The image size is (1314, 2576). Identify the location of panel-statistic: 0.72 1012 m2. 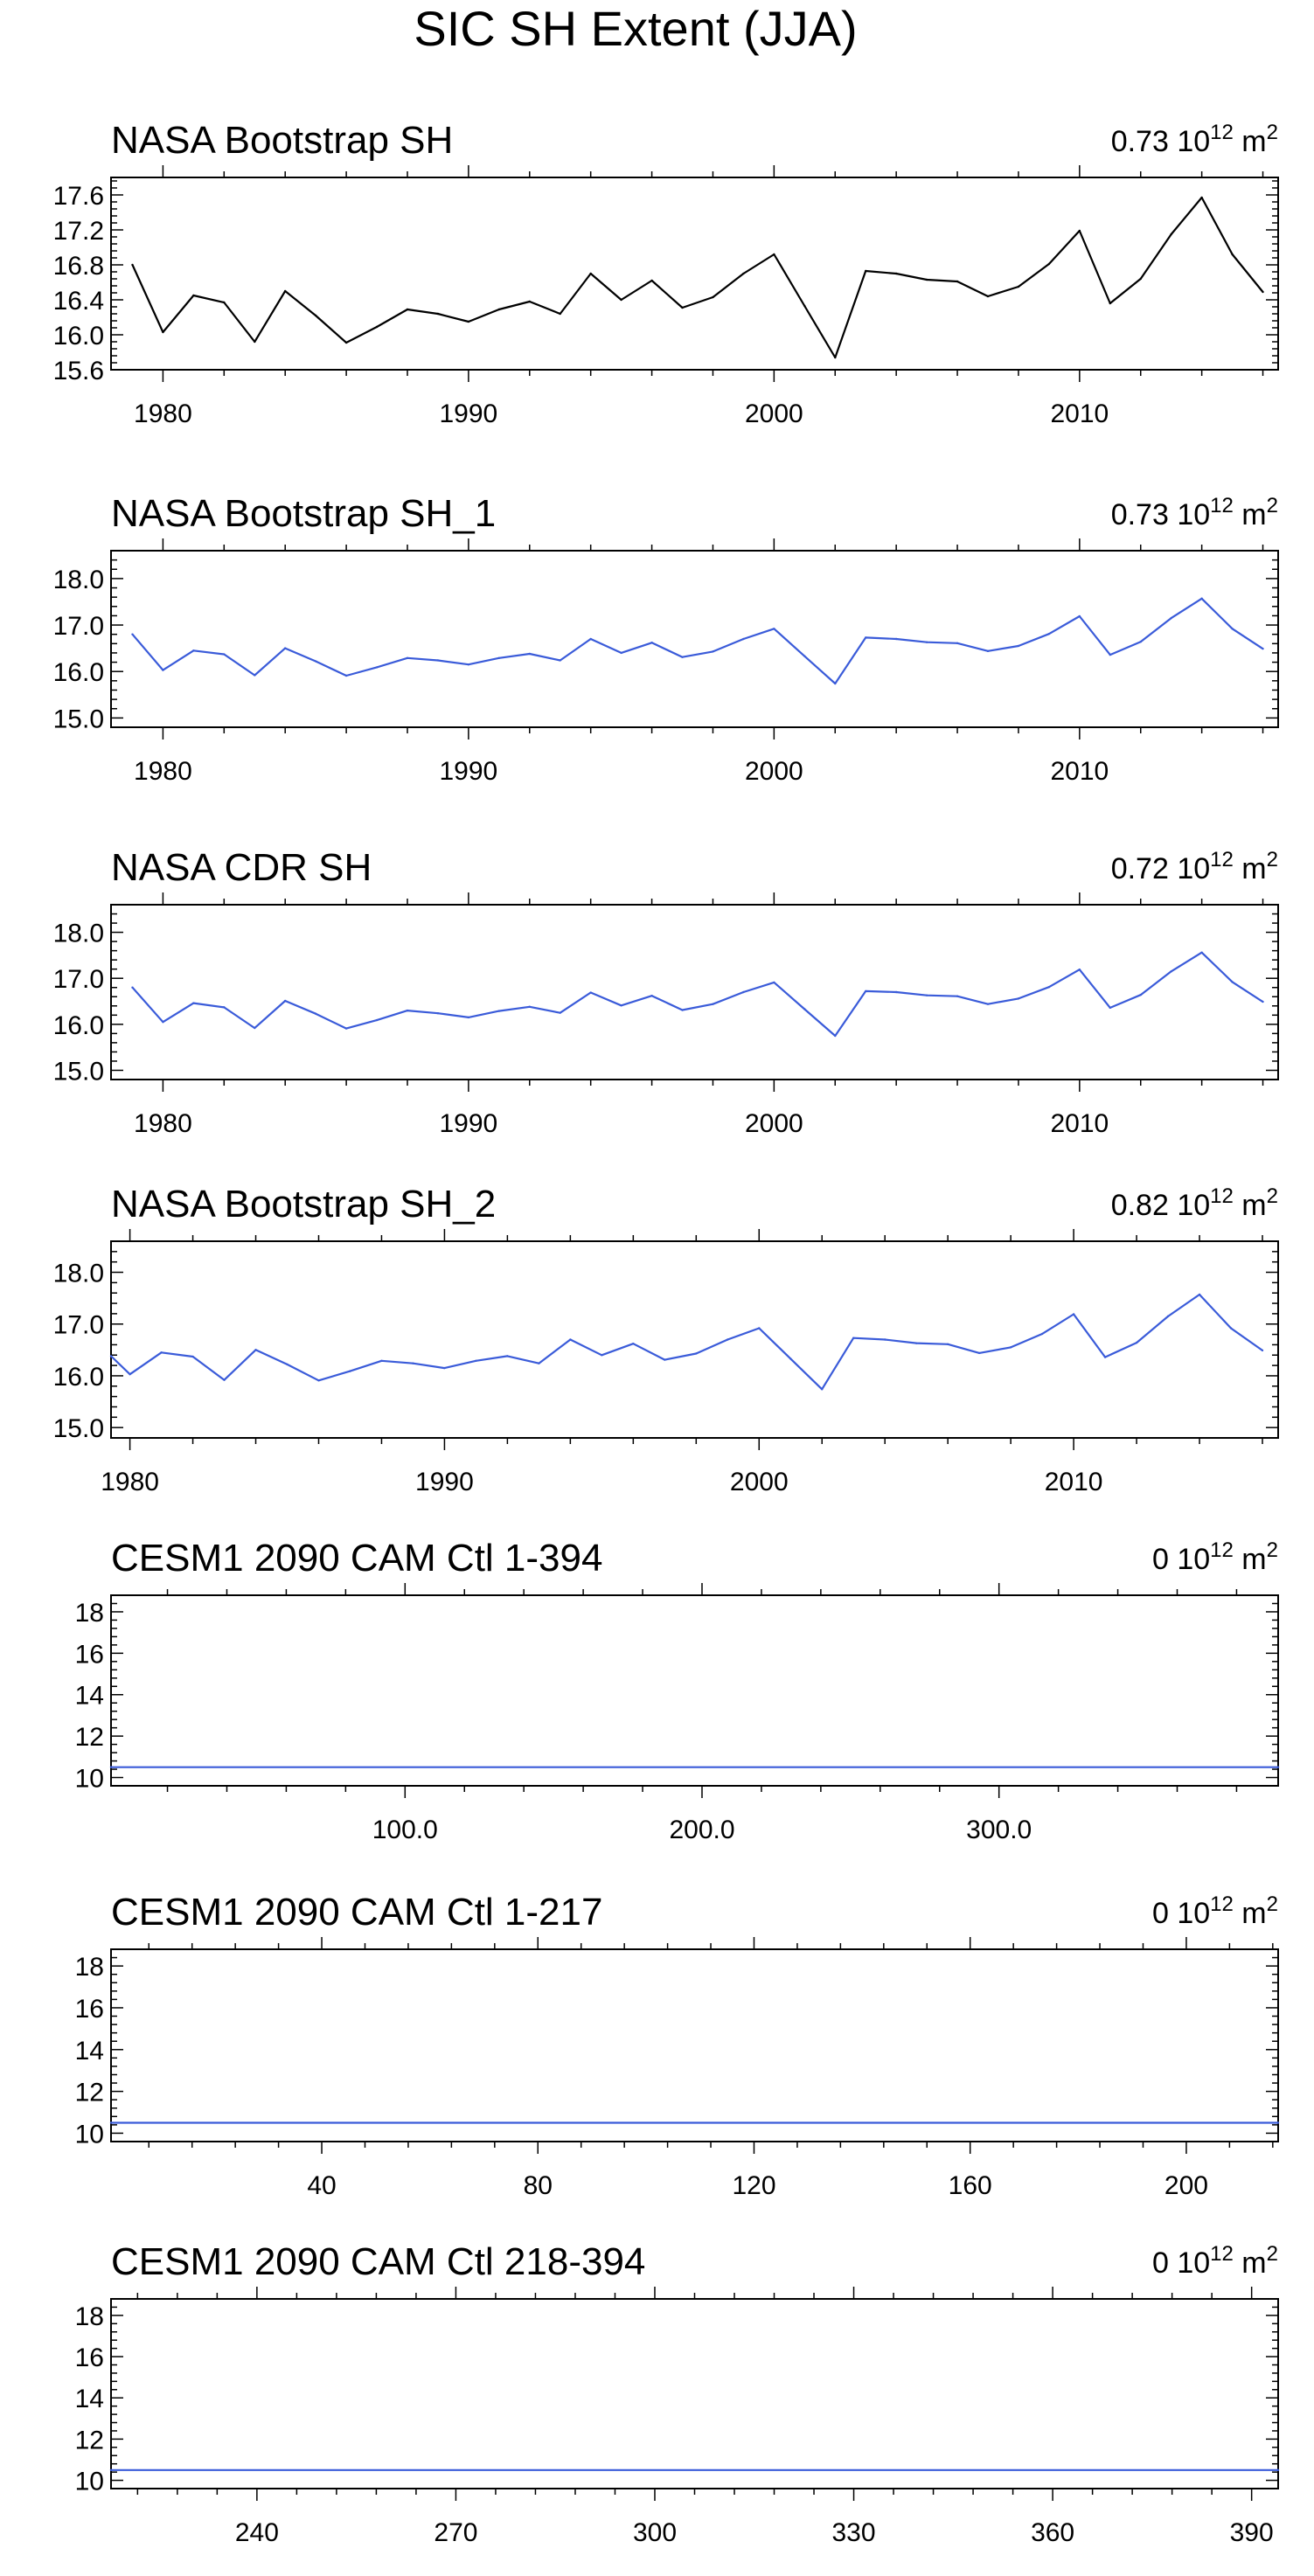
(1194, 866).